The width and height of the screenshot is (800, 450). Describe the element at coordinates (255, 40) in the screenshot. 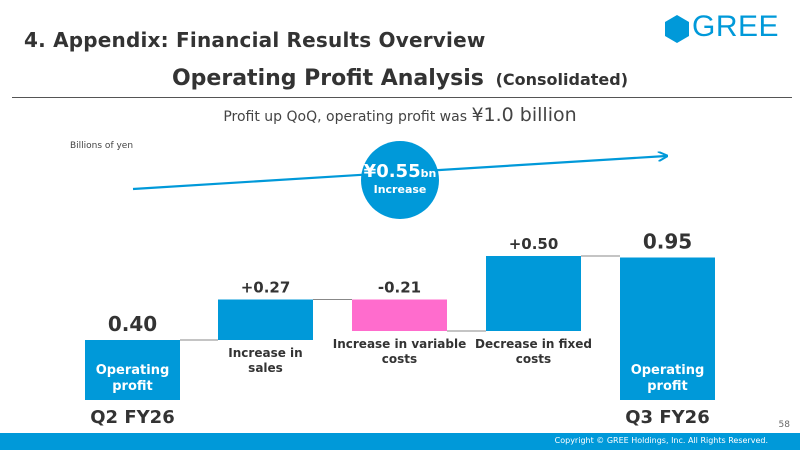

I see `section-title: 4. Appendix: Financial Results Overview` at that location.